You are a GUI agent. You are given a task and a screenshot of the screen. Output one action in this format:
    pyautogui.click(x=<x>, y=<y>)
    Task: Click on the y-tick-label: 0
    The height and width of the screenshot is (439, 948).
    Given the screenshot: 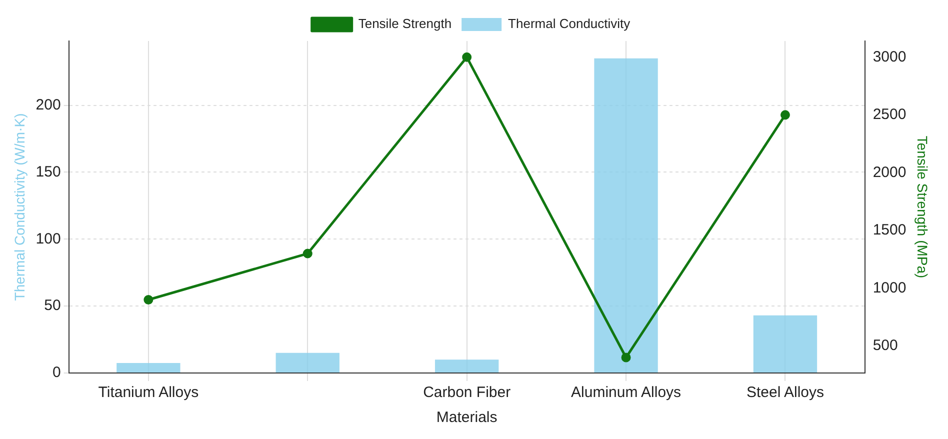 What is the action you would take?
    pyautogui.click(x=56, y=373)
    